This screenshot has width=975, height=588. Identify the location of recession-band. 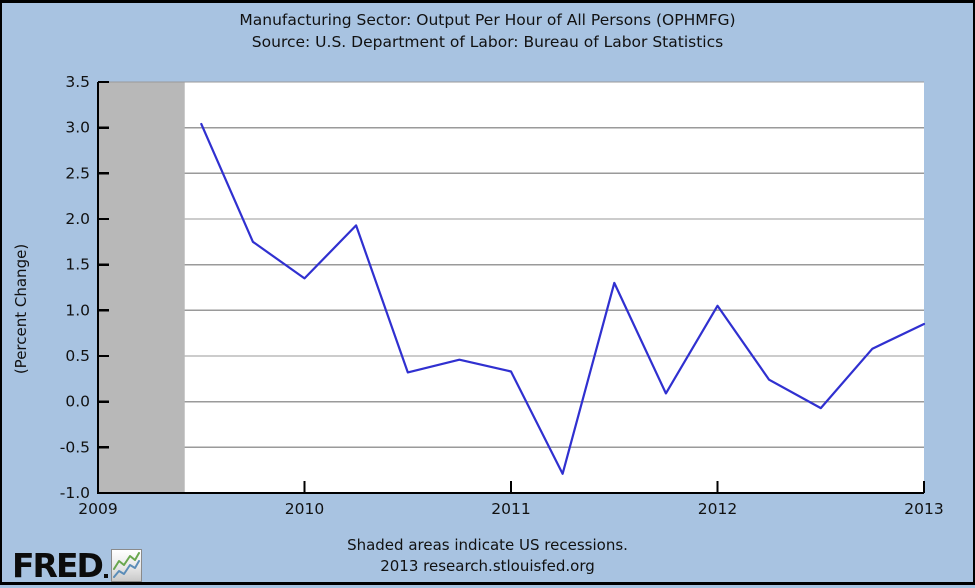
(141, 287).